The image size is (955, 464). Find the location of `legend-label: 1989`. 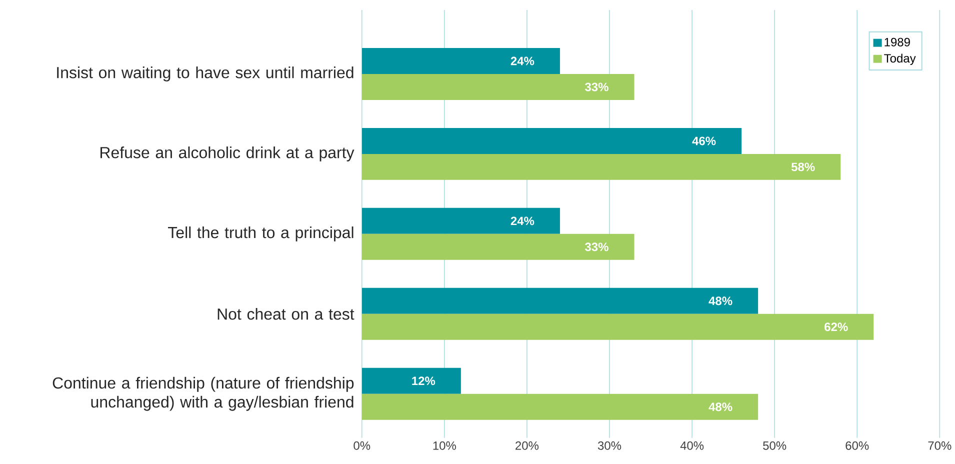

legend-label: 1989 is located at coordinates (897, 42).